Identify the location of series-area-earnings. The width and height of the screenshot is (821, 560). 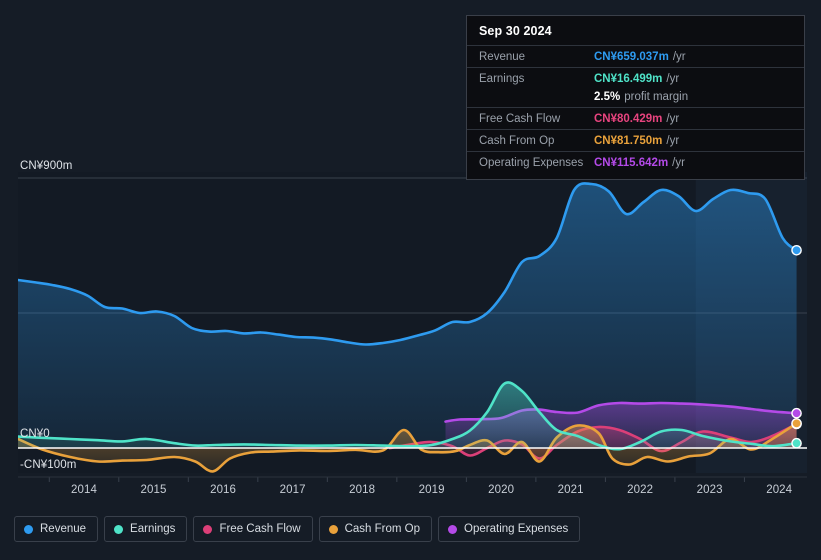
(407, 416).